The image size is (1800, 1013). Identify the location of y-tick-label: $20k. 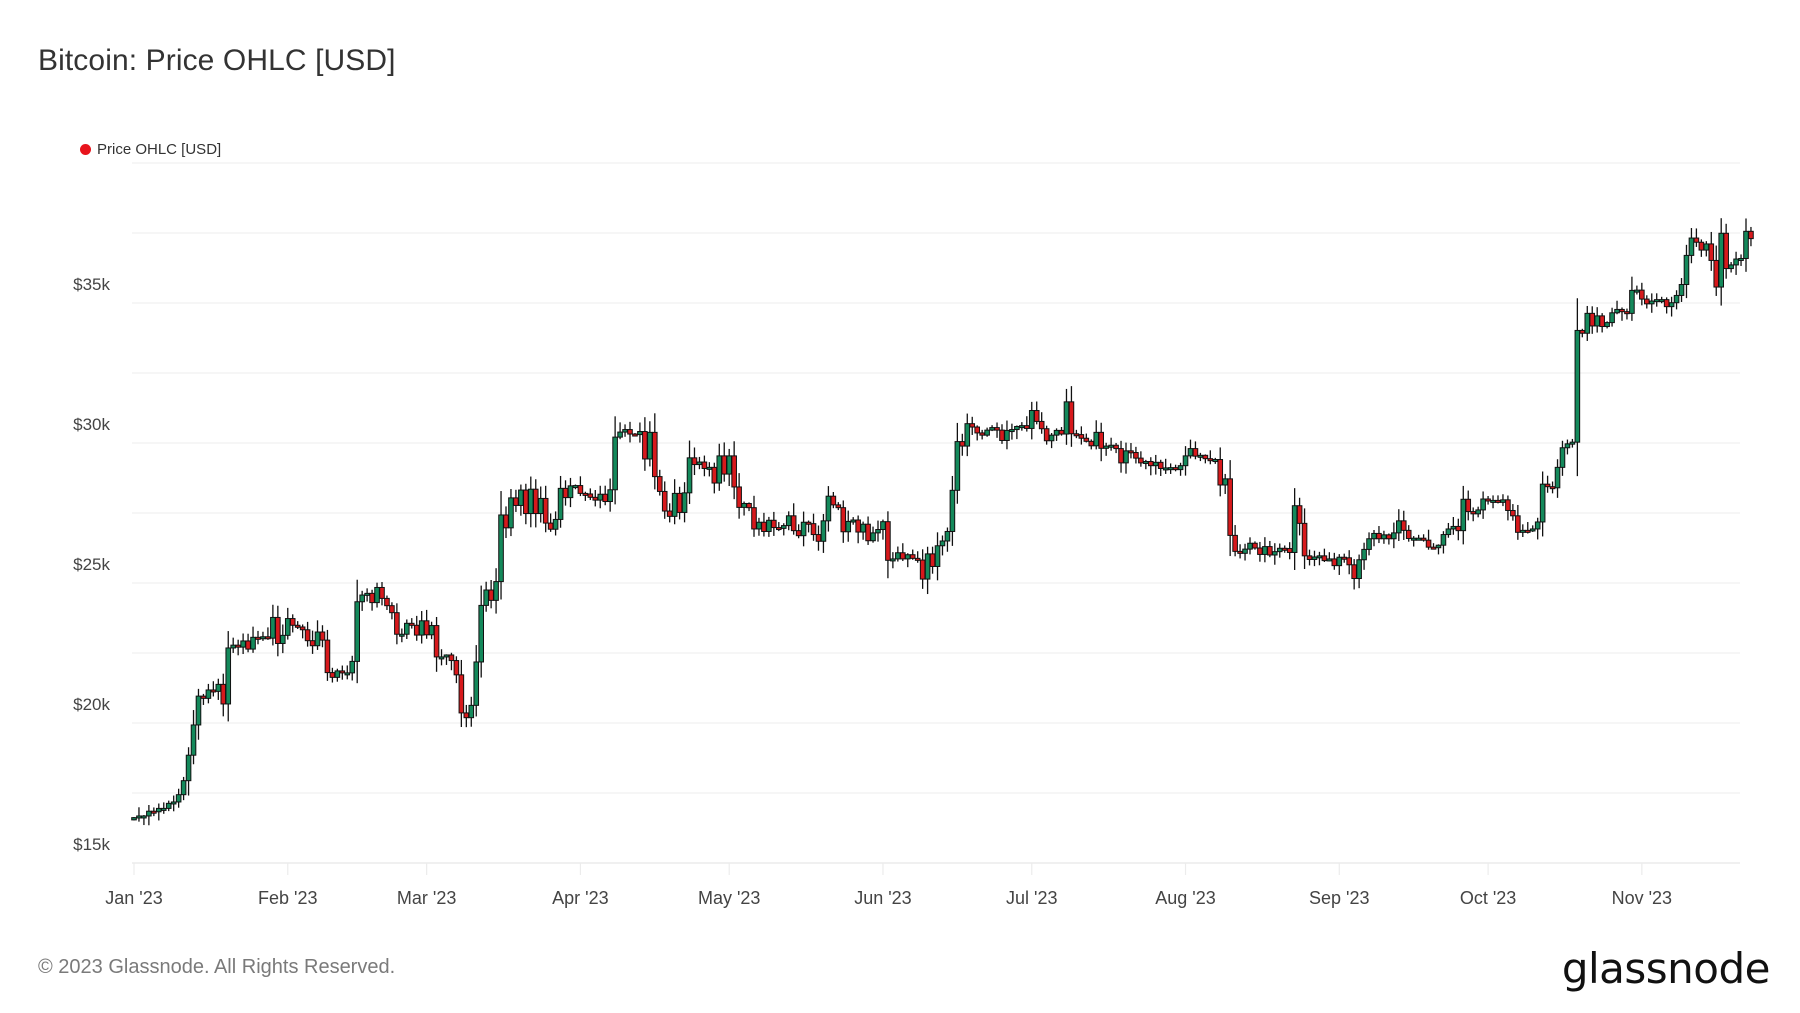
(91, 704).